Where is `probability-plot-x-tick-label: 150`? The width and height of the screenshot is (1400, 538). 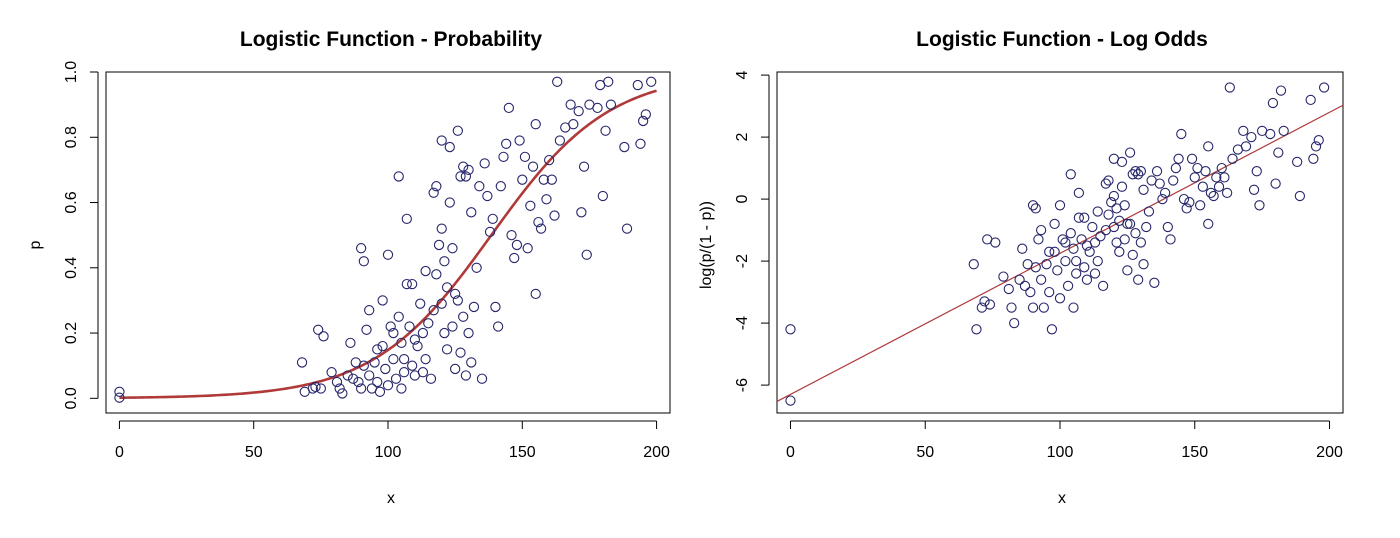
probability-plot-x-tick-label: 150 is located at coordinates (522, 452).